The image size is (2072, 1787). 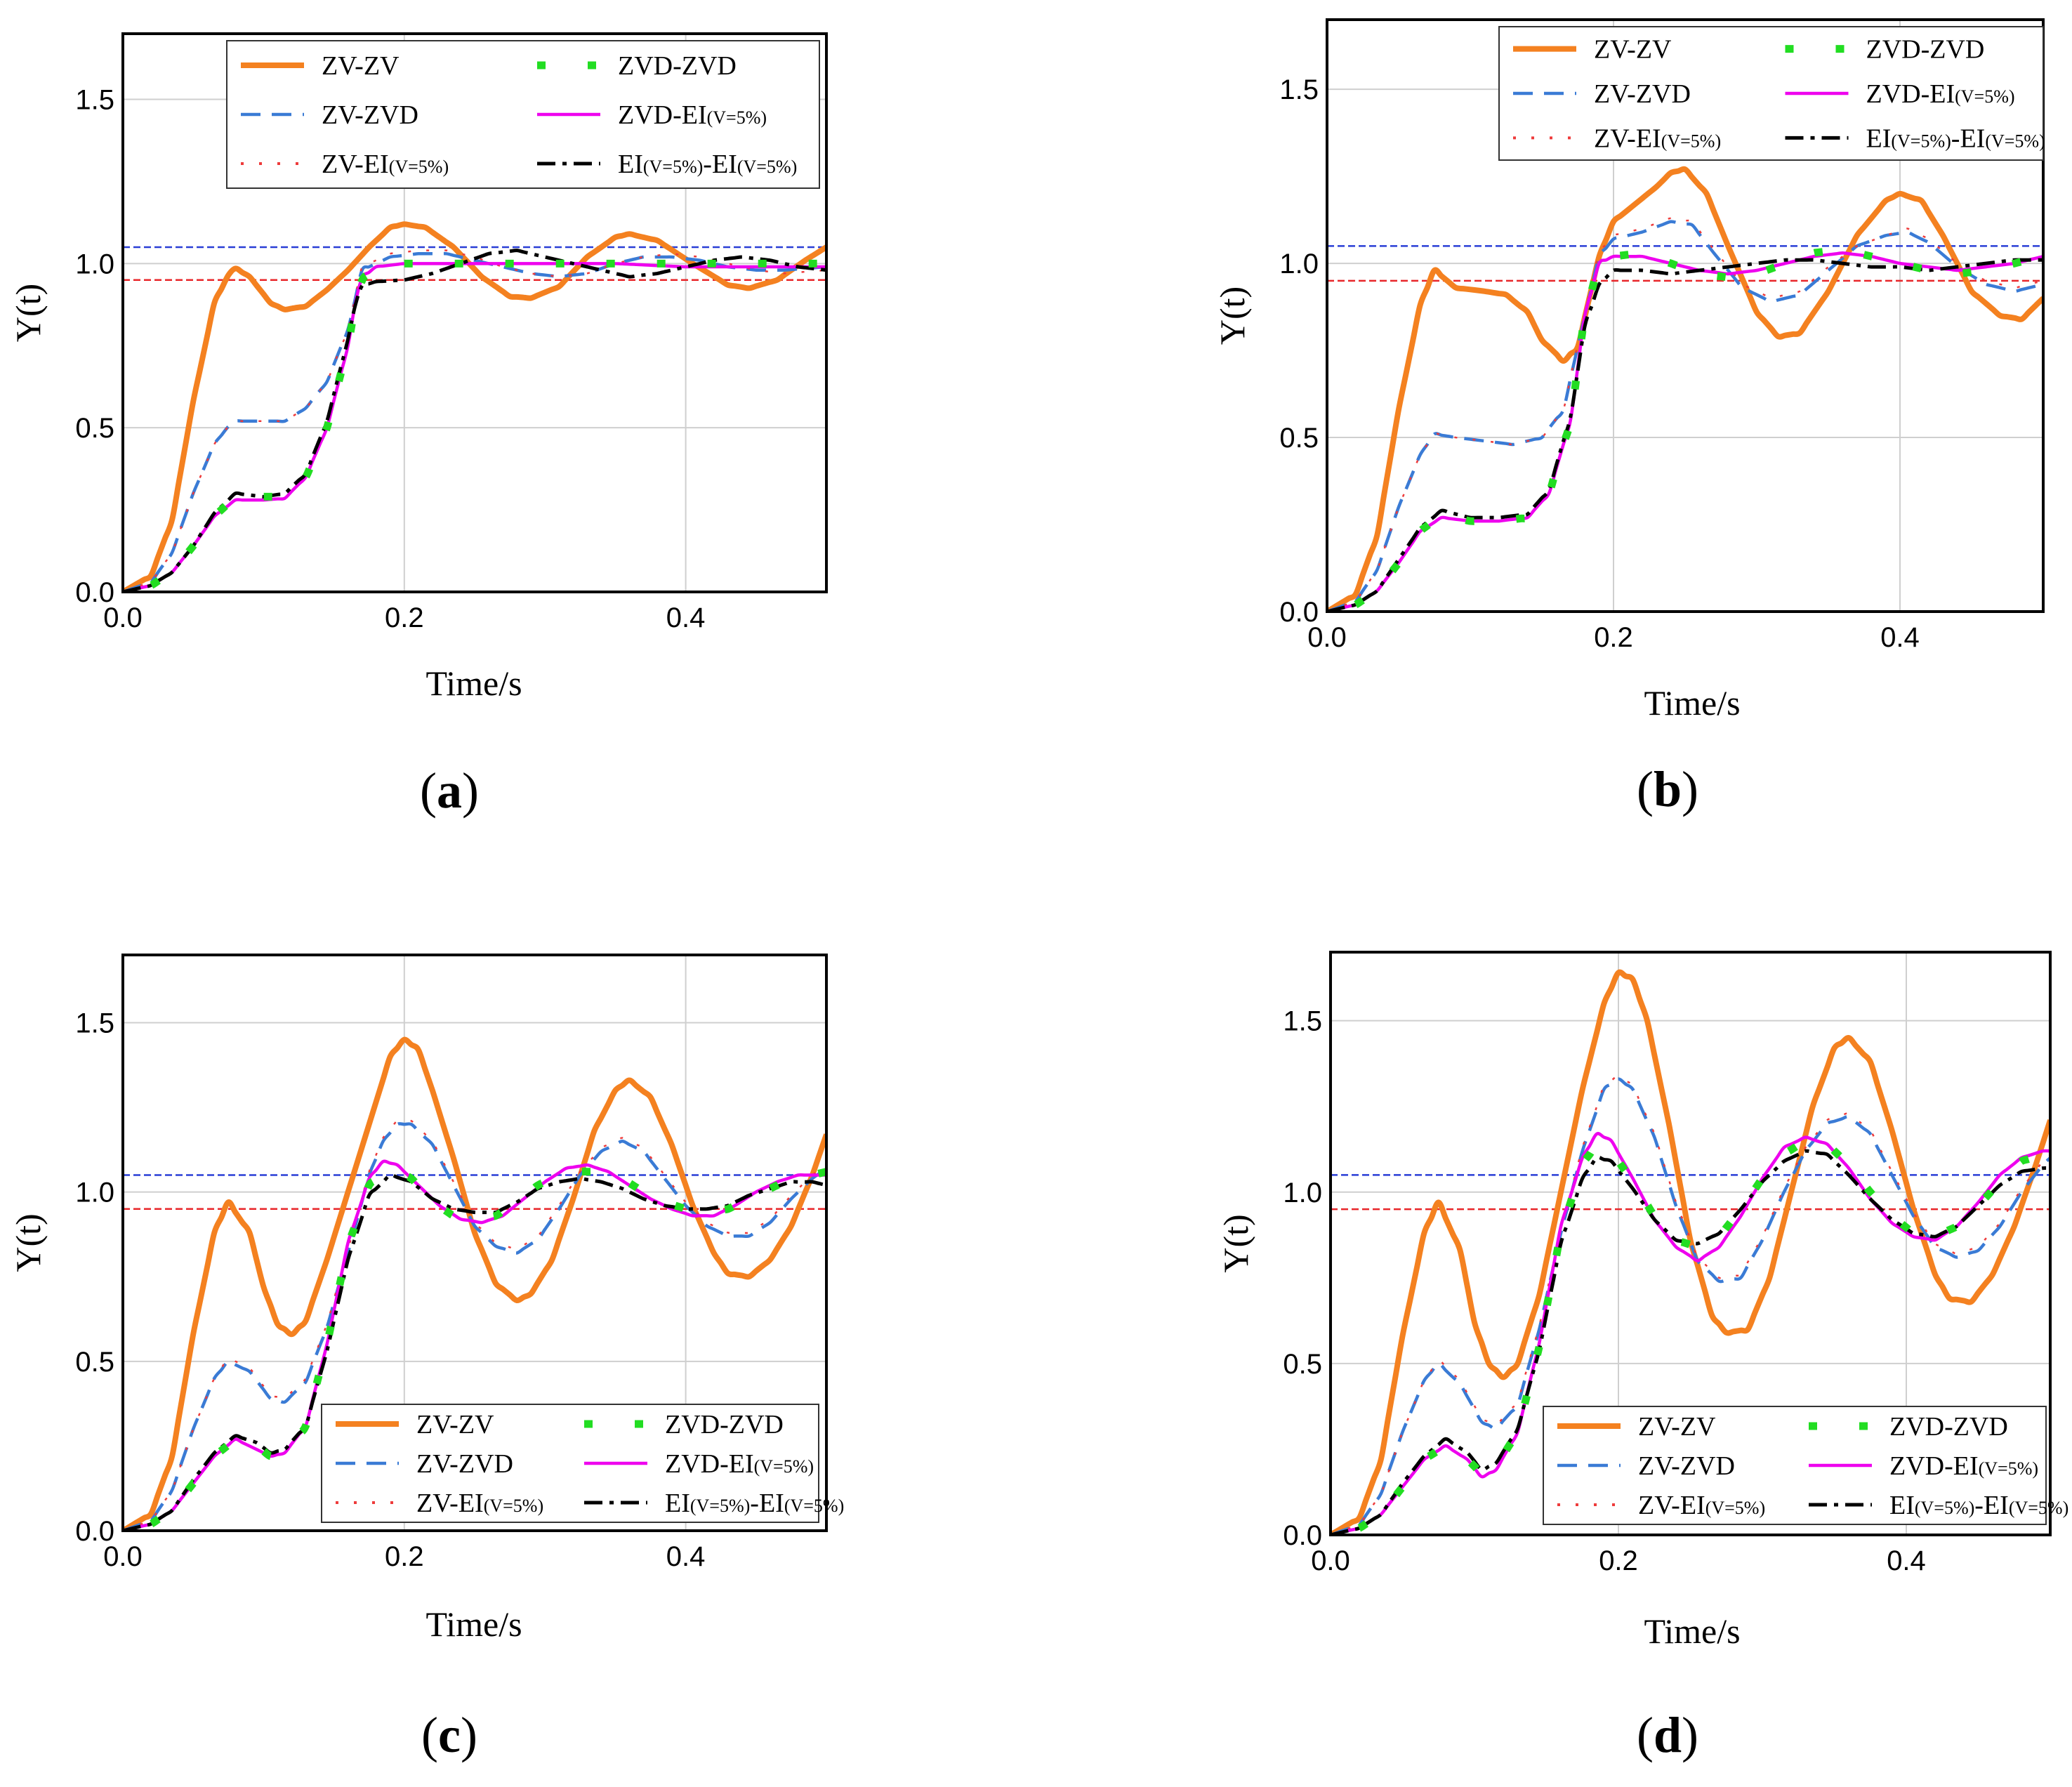 I want to click on panel-caption: (c), so click(x=449, y=1735).